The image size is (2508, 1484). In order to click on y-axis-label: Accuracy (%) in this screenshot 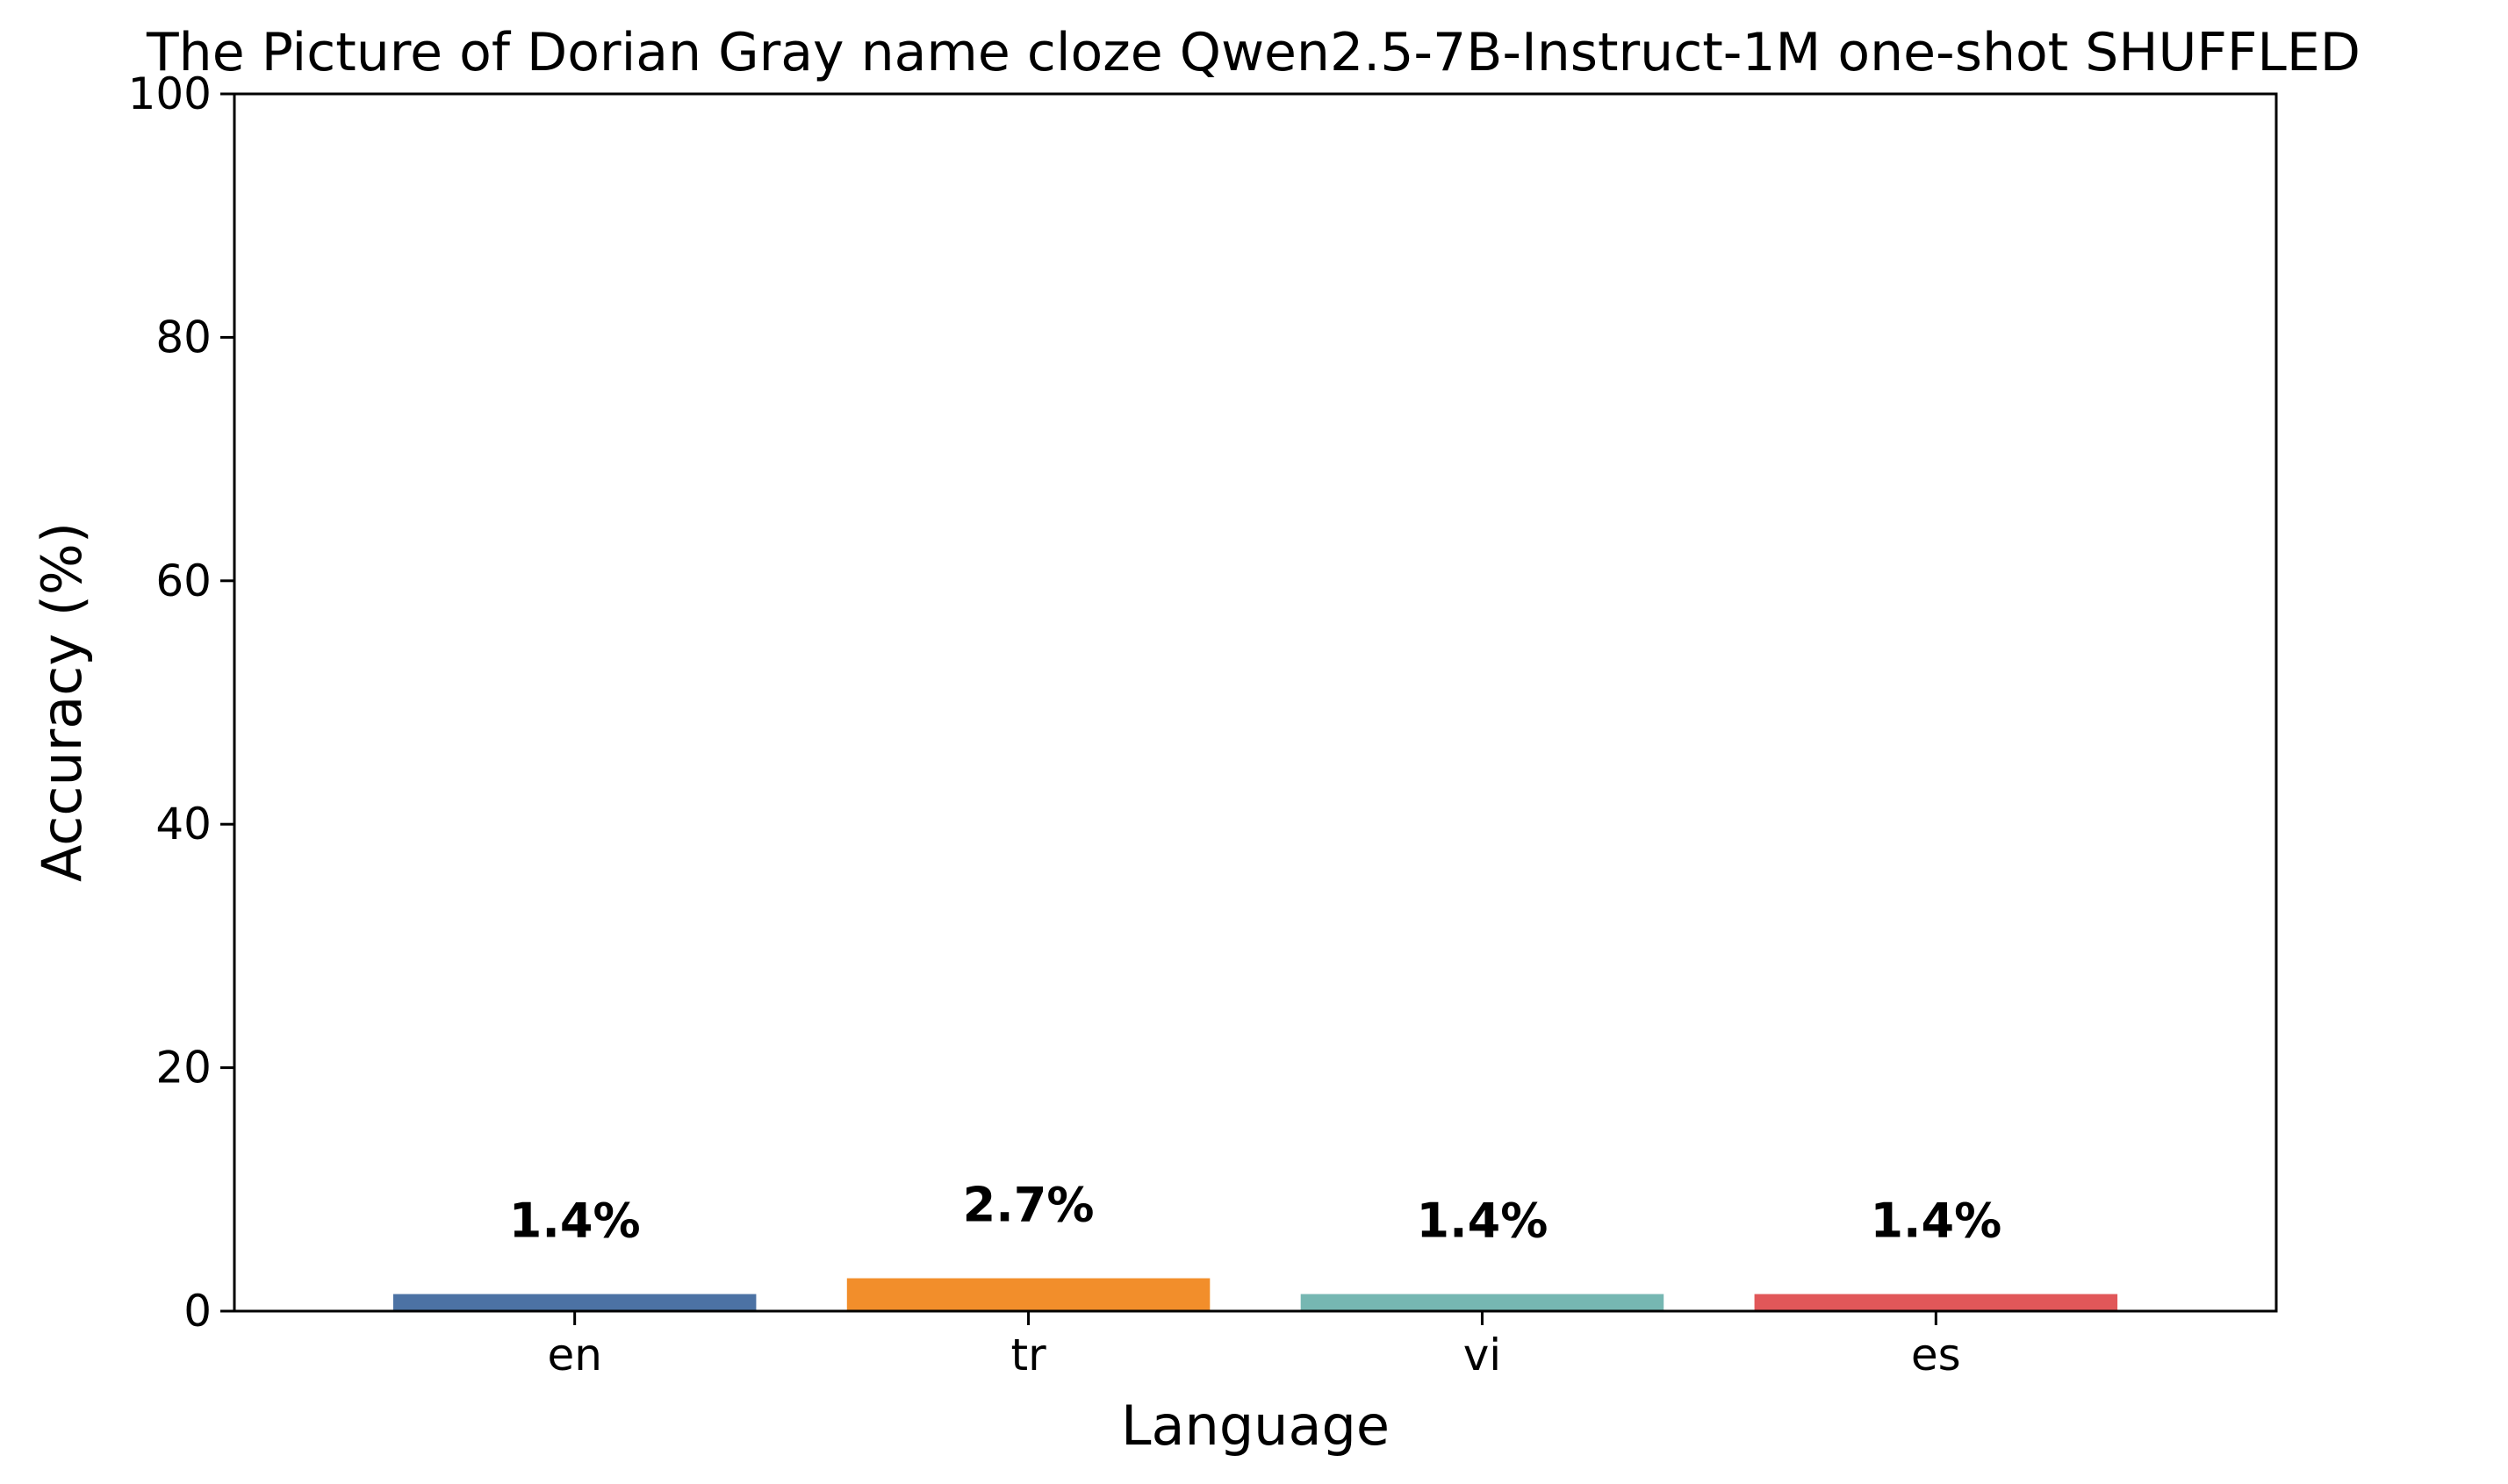, I will do `click(62, 702)`.